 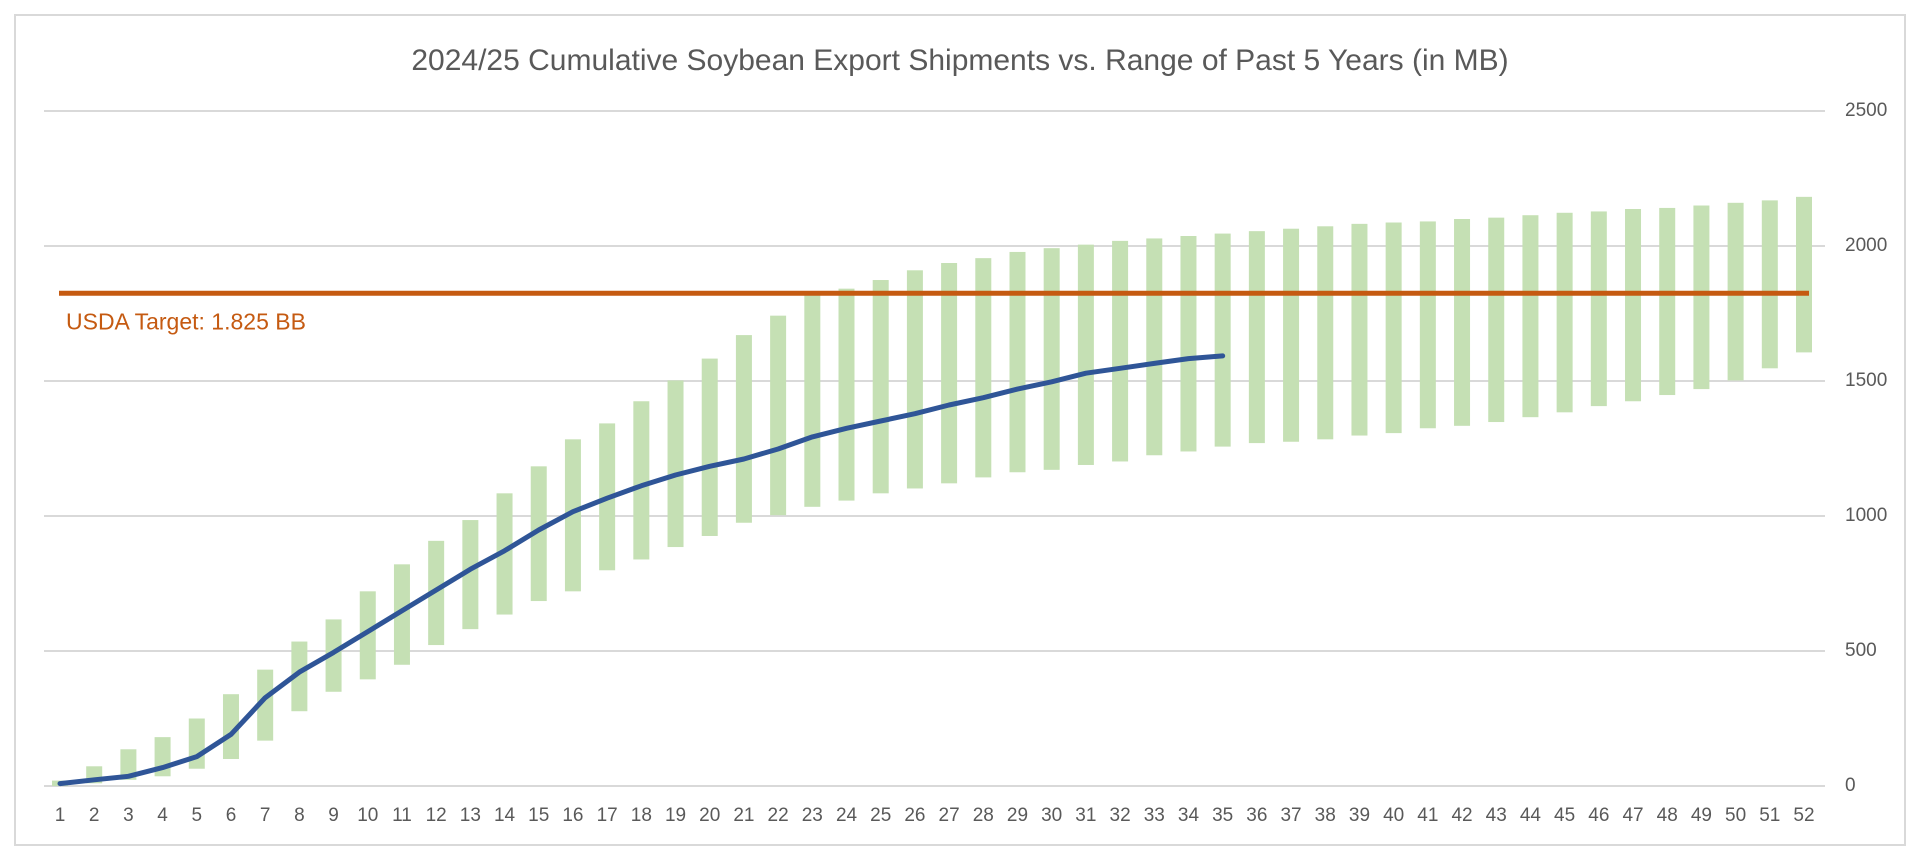 What do you see at coordinates (983, 815) in the screenshot?
I see `x-tick-label: 28` at bounding box center [983, 815].